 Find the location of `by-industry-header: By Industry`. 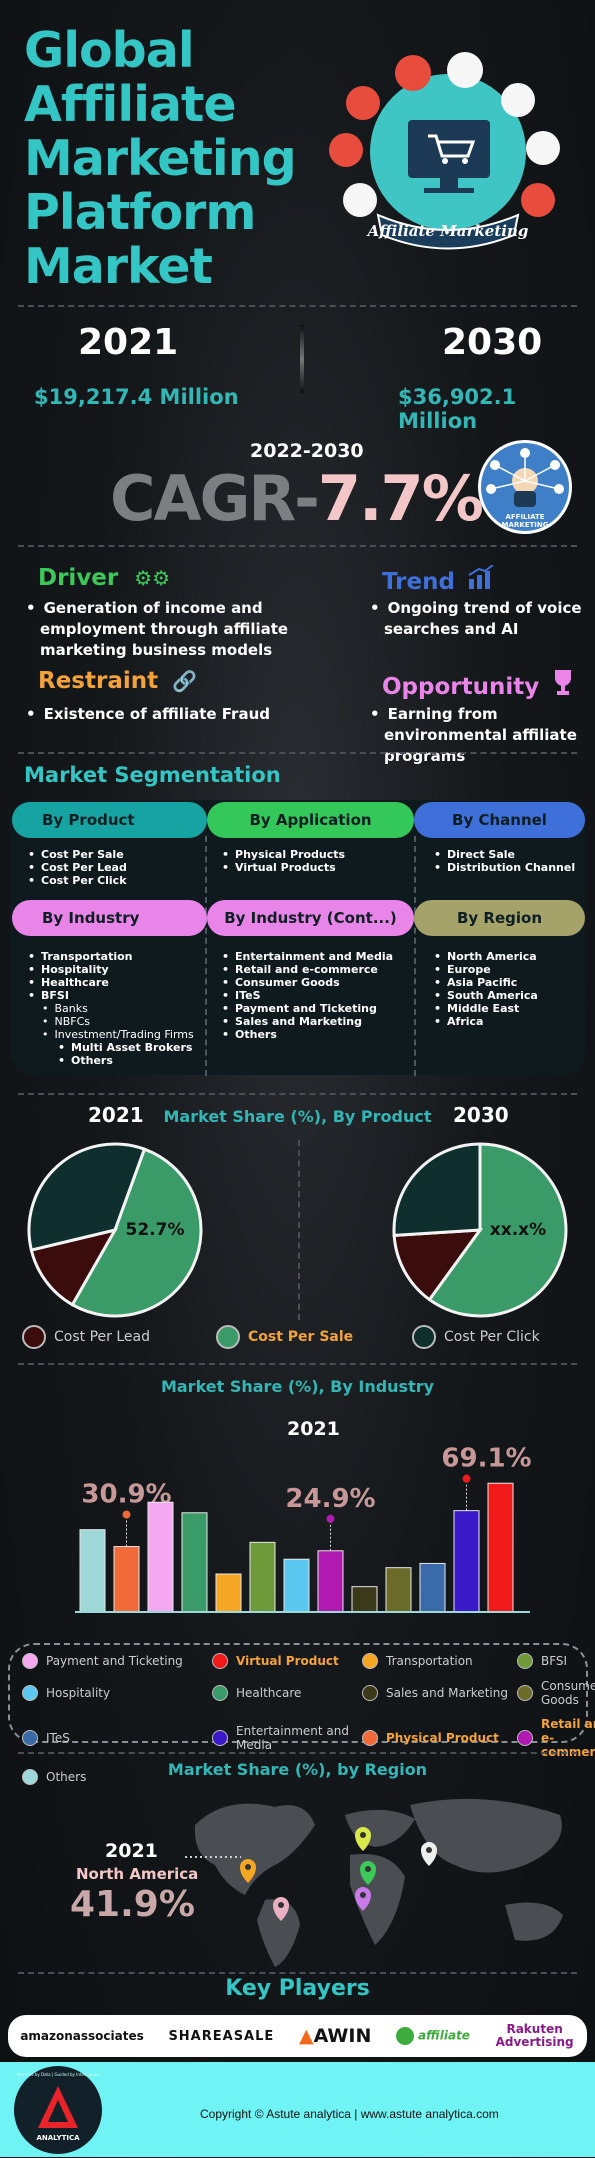

by-industry-header: By Industry is located at coordinates (109, 918).